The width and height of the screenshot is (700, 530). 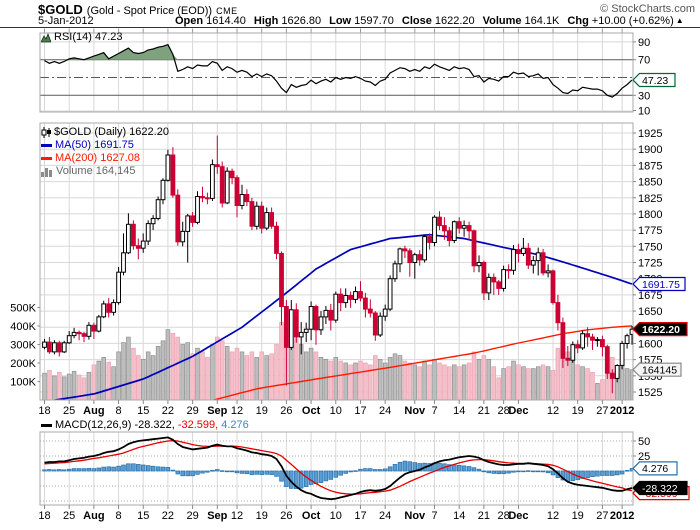 I want to click on exchange-label: CME, so click(x=227, y=11).